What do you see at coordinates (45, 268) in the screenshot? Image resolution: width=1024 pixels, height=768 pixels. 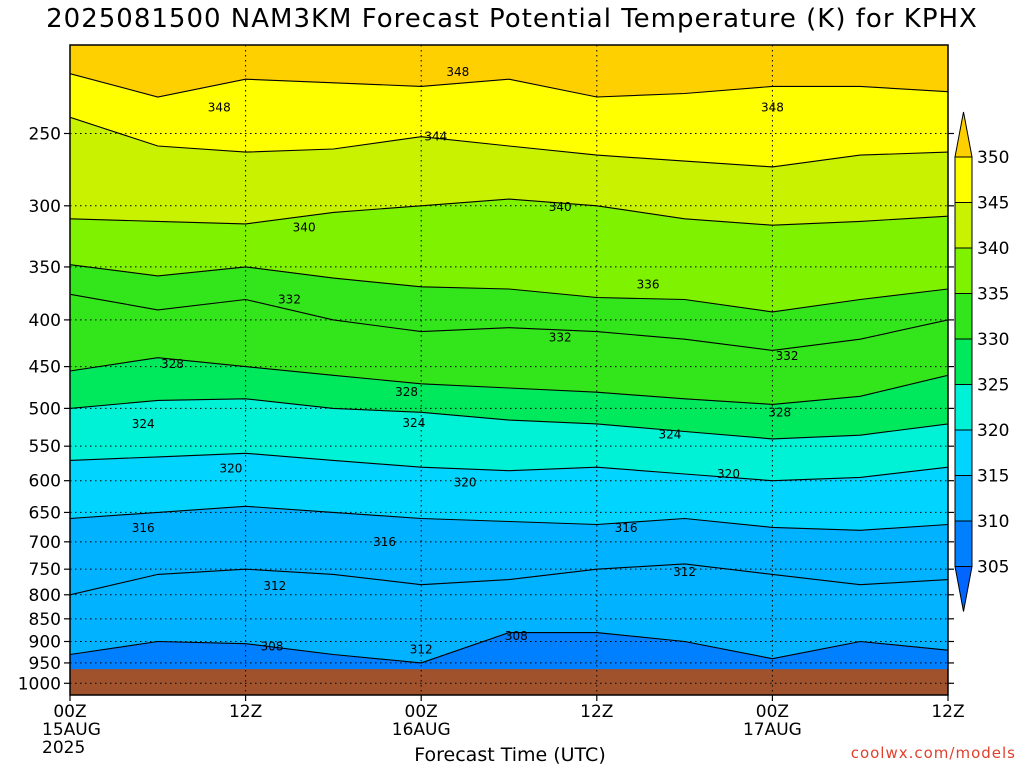 I see `y-tick-label-350: 350` at bounding box center [45, 268].